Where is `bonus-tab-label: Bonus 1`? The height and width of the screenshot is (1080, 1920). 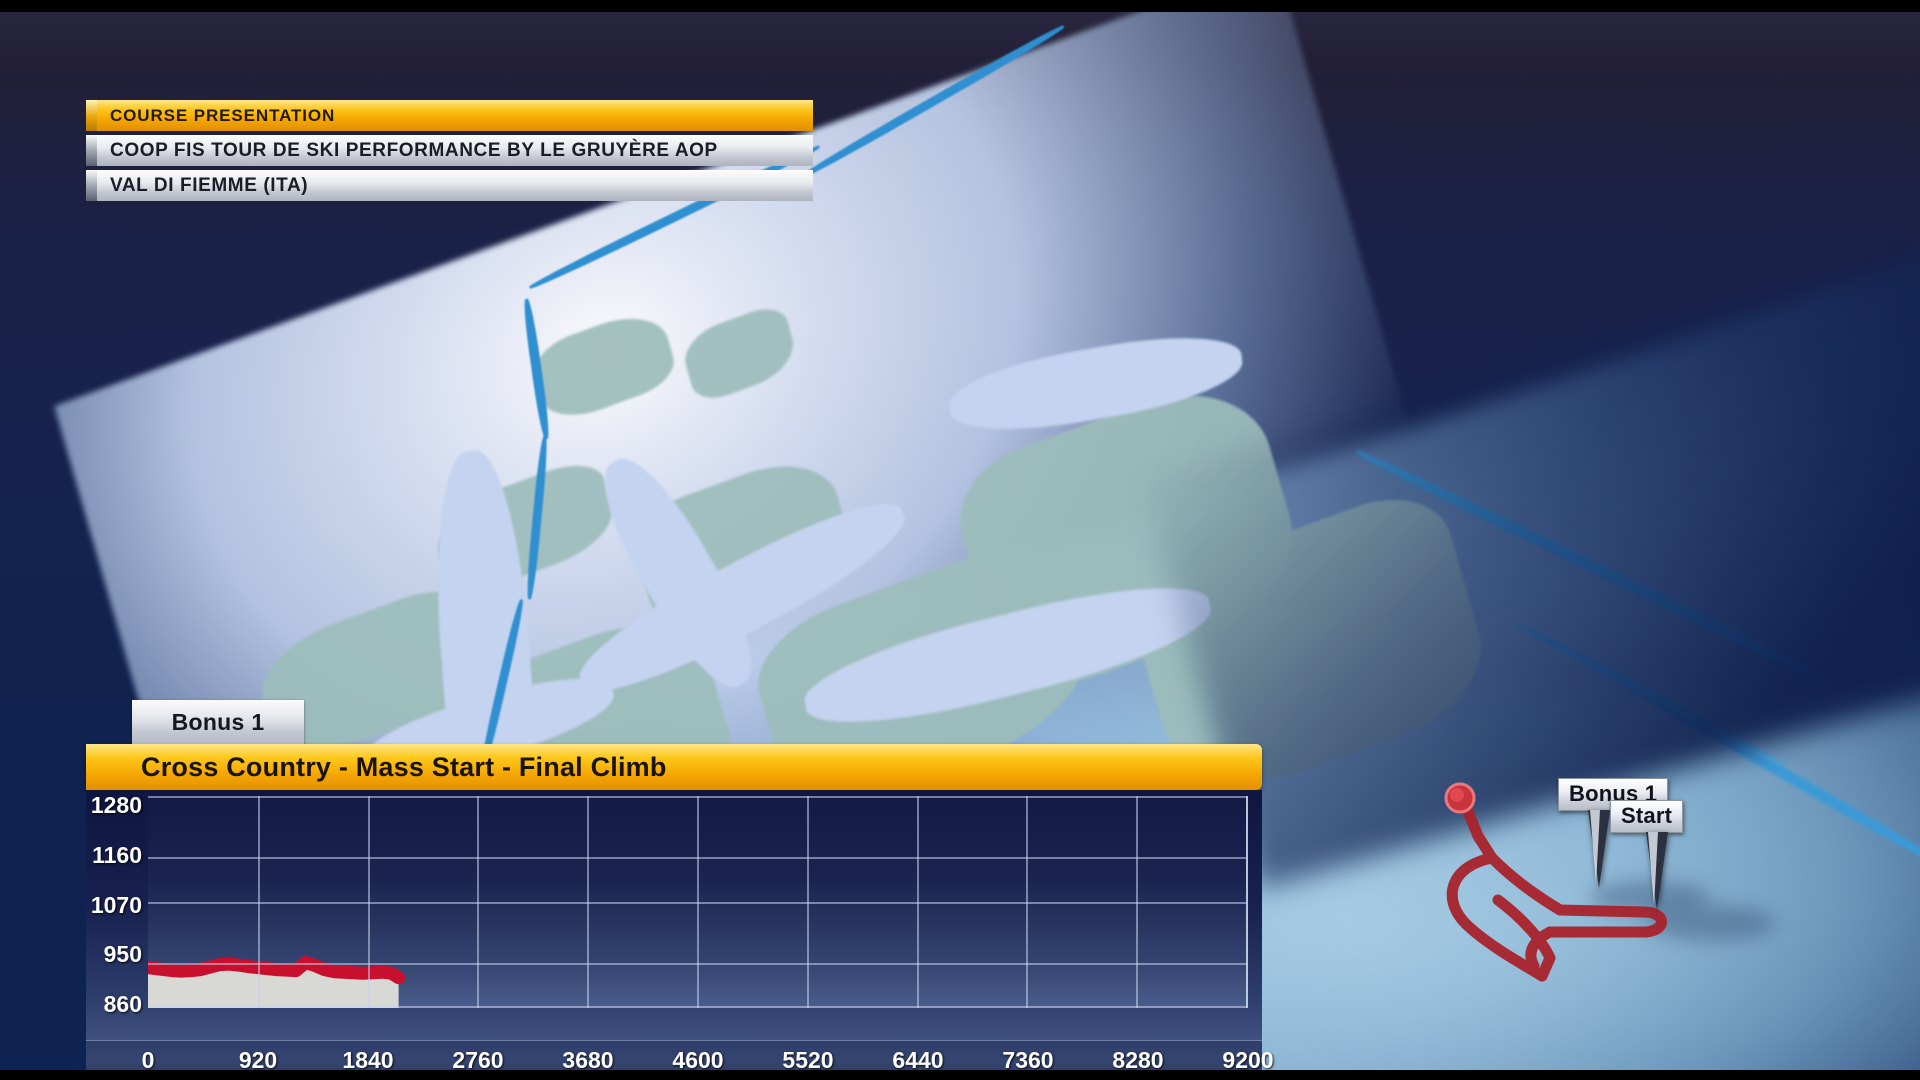
bonus-tab-label: Bonus 1 is located at coordinates (218, 721).